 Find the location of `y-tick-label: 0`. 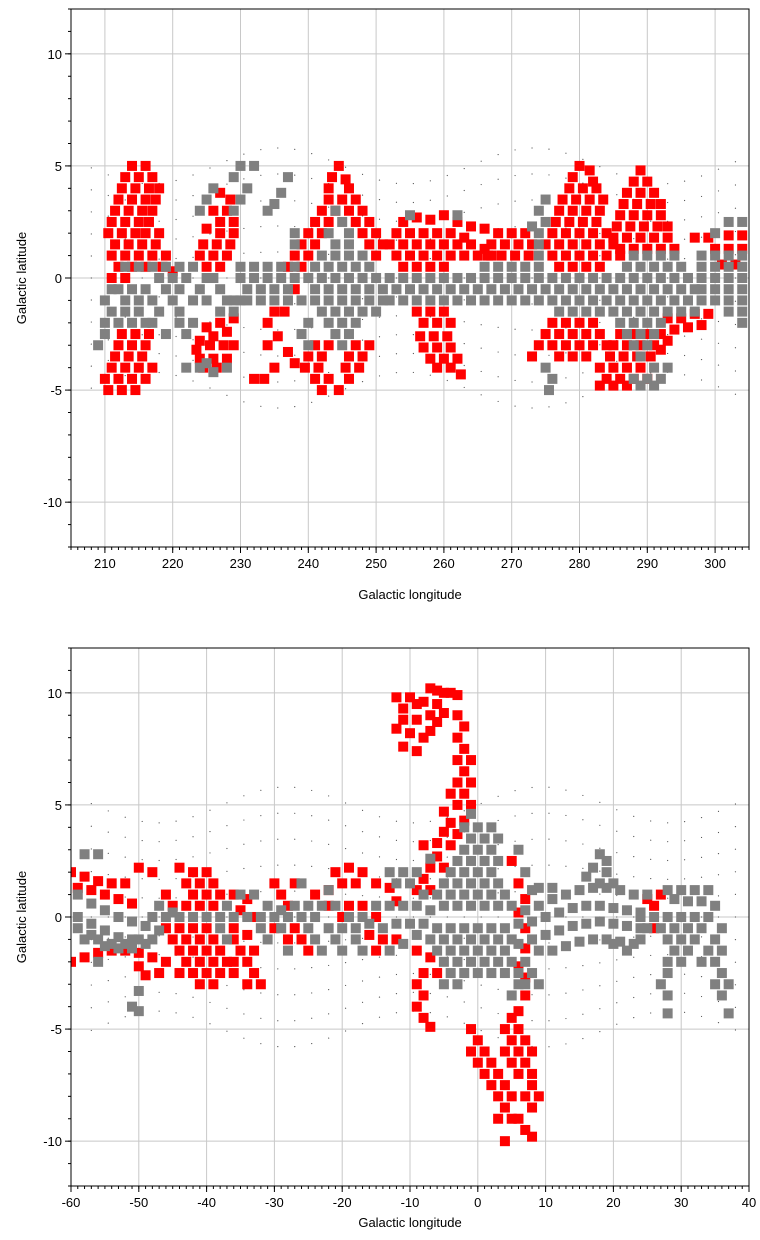

y-tick-label: 0 is located at coordinates (58, 917).